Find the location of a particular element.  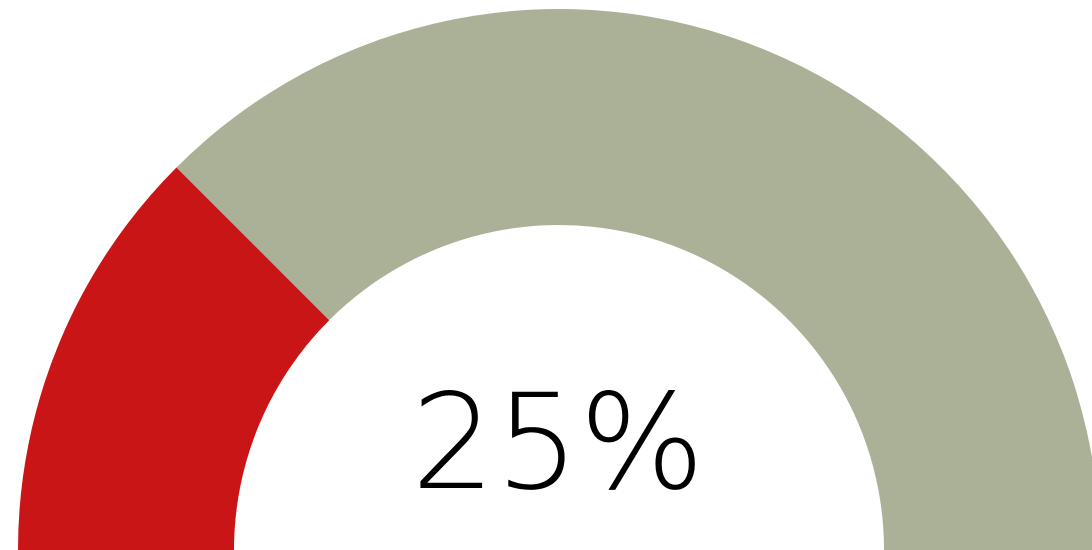

gauge-value-label: 25% is located at coordinates (558, 443).